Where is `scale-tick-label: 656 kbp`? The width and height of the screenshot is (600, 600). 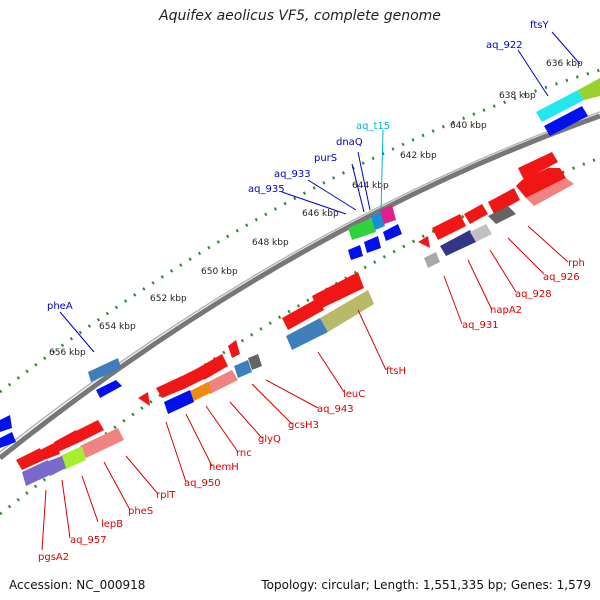 scale-tick-label: 656 kbp is located at coordinates (67, 353).